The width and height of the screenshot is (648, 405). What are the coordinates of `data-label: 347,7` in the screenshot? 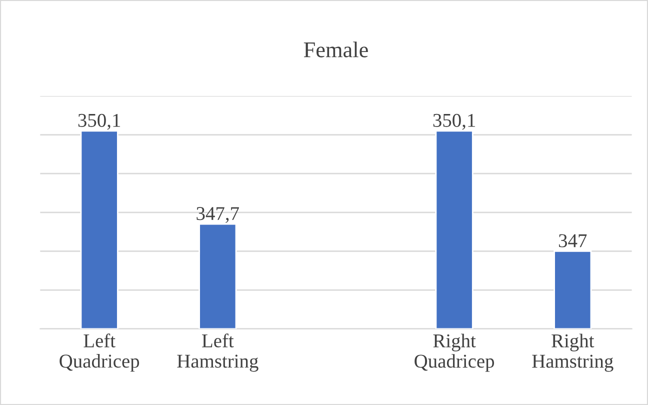 It's located at (217, 215).